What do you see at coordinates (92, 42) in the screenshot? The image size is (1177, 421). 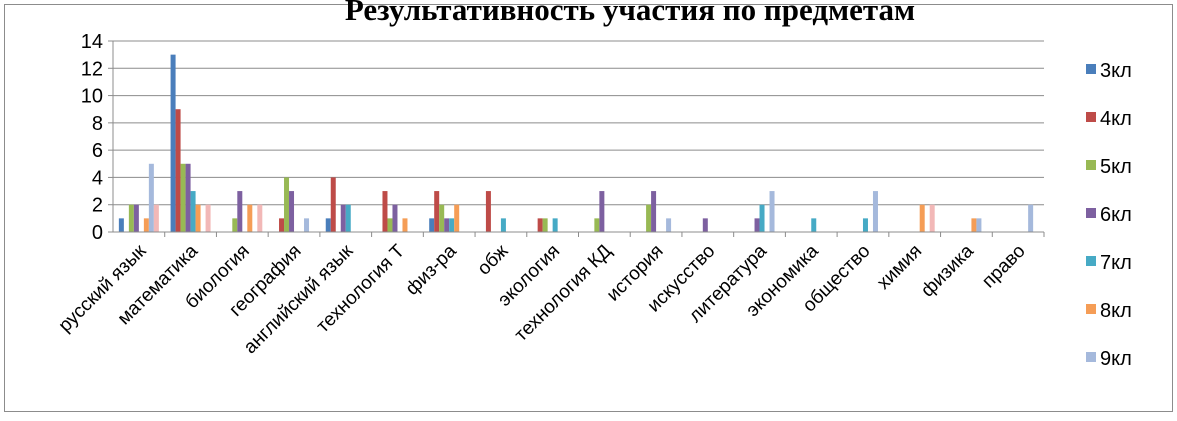 I see `y-tick-label: 14` at bounding box center [92, 42].